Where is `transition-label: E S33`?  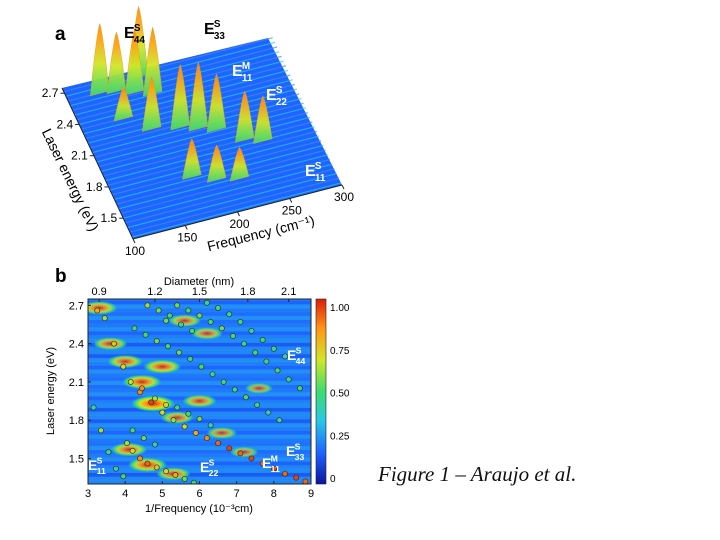
transition-label: E S33 is located at coordinates (295, 452).